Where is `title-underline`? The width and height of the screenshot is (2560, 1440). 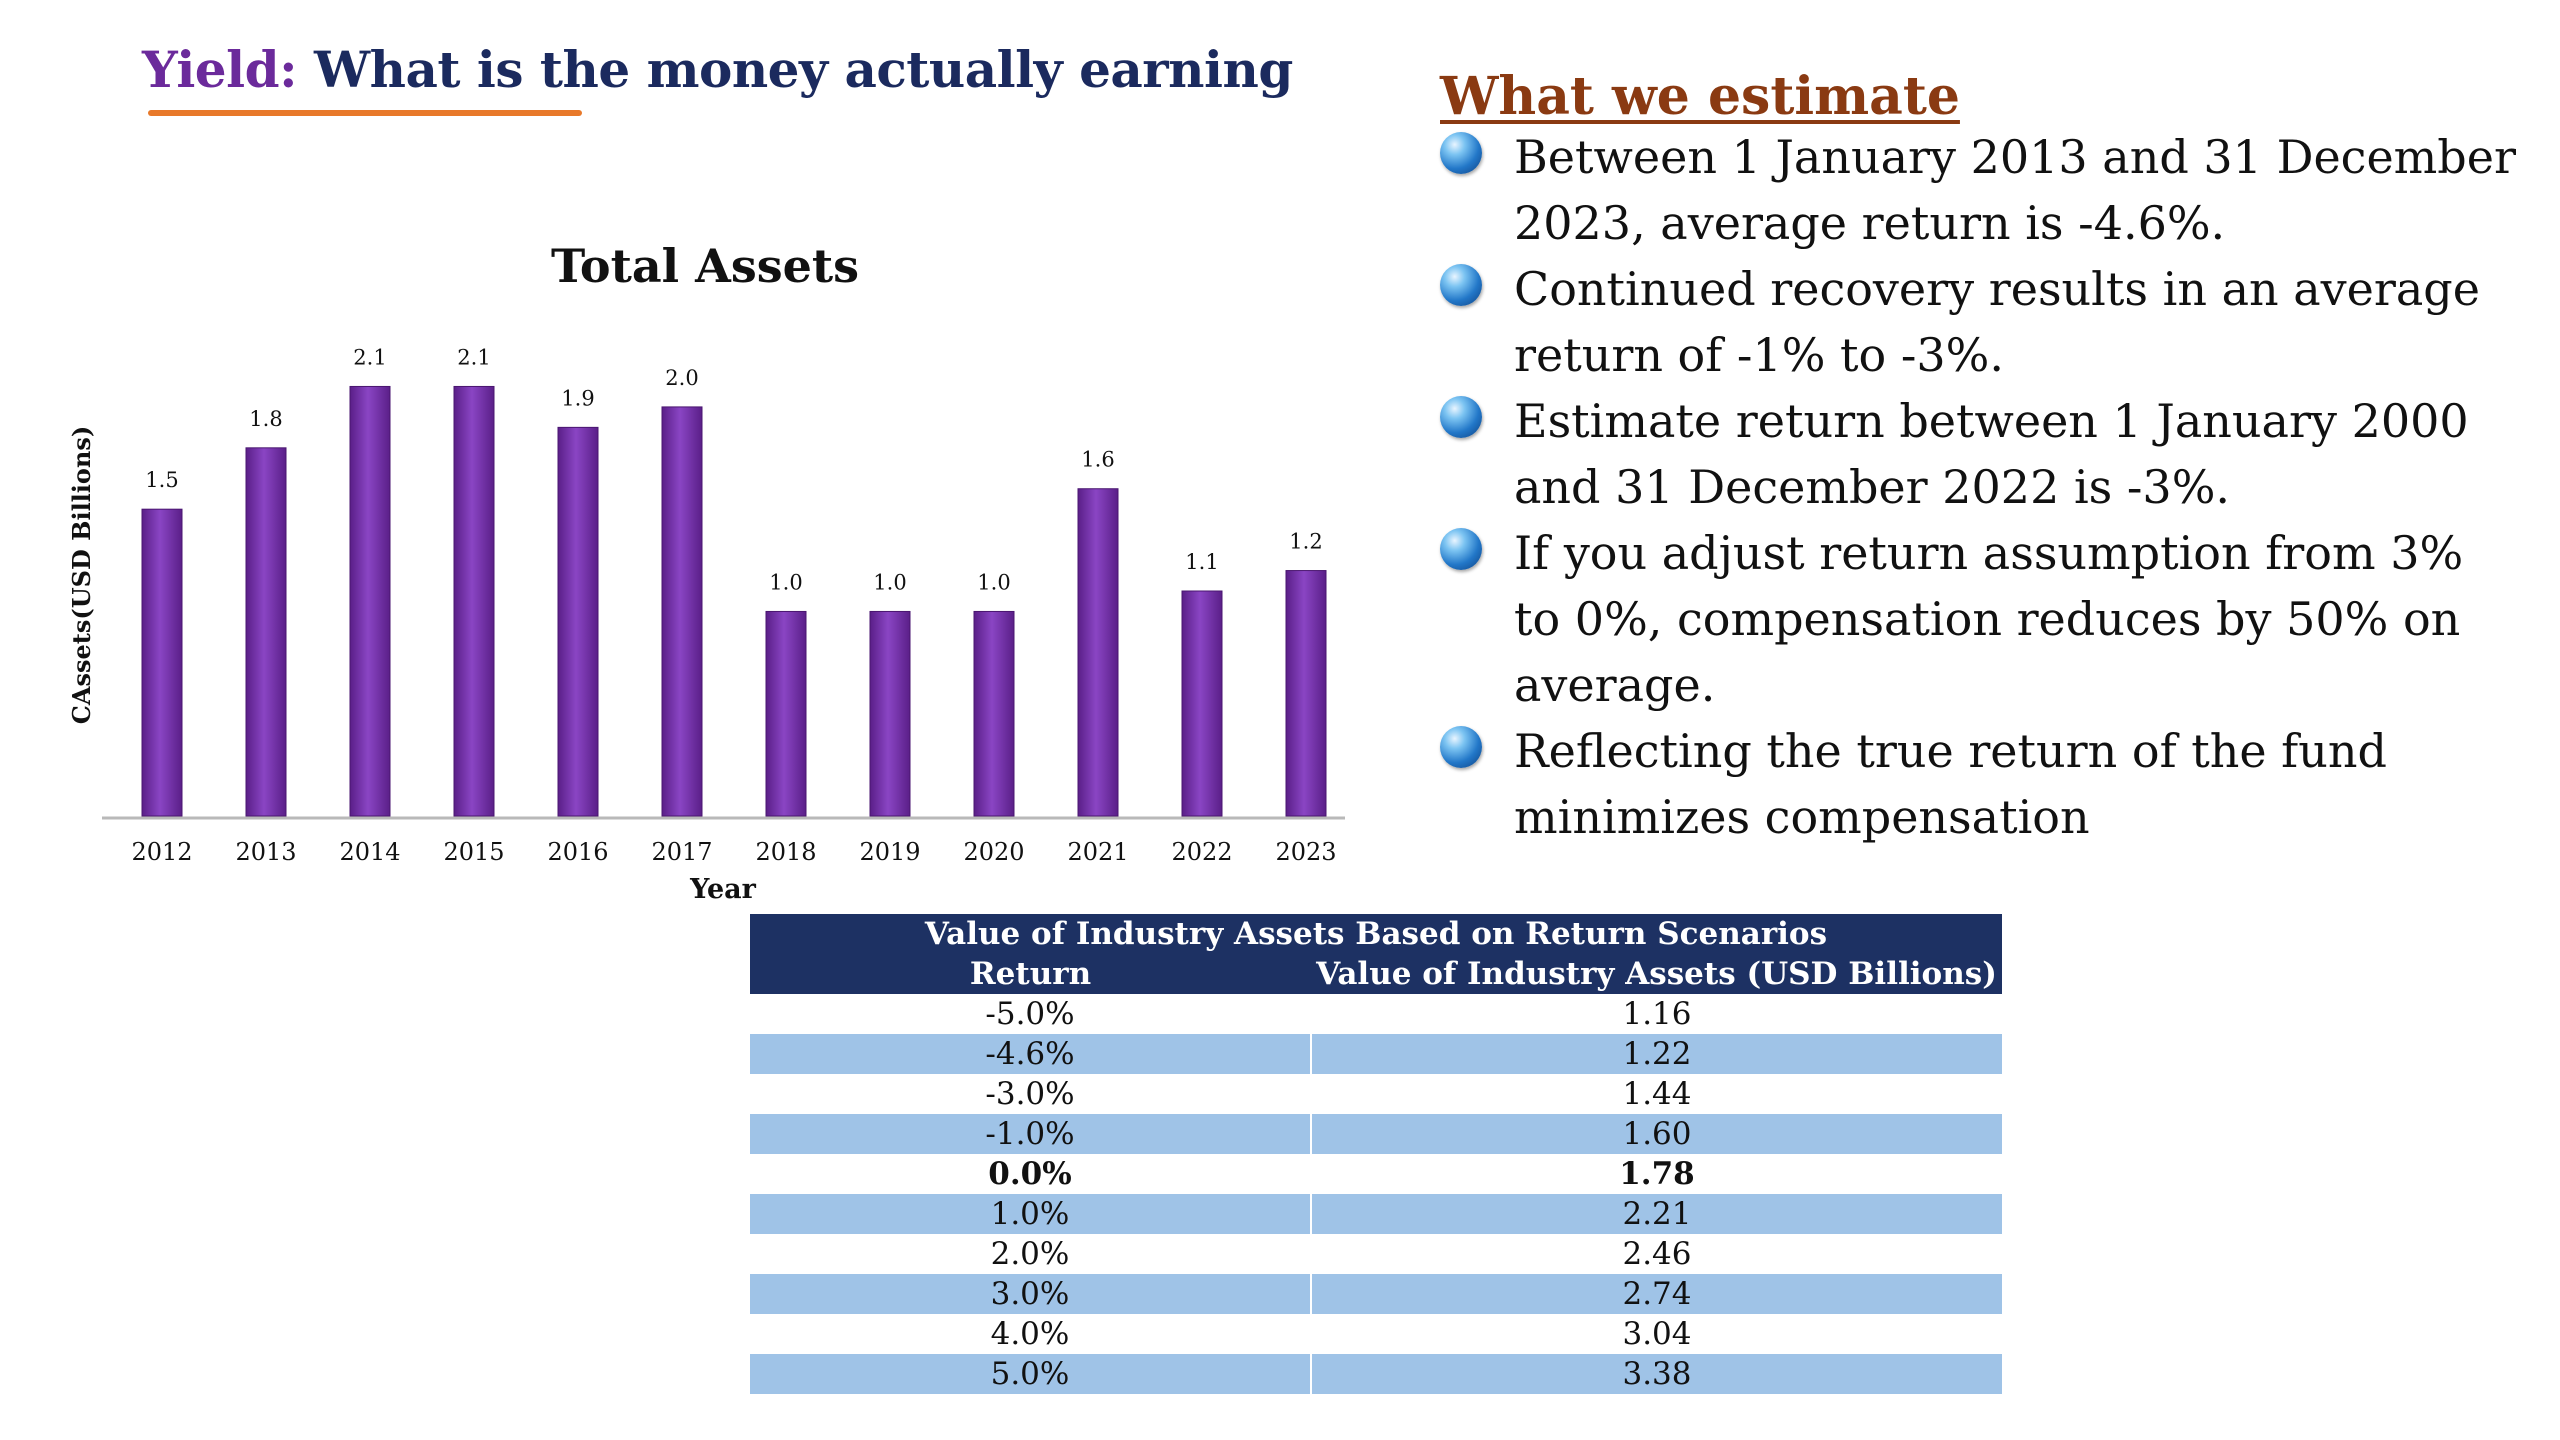
title-underline is located at coordinates (365, 113).